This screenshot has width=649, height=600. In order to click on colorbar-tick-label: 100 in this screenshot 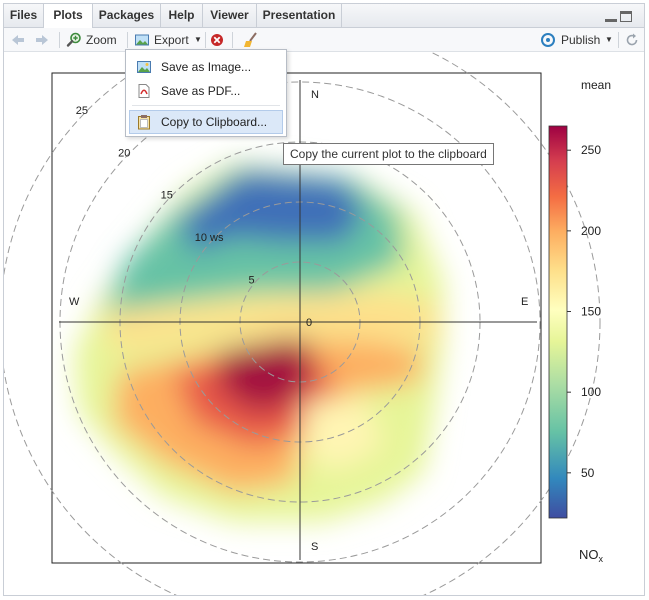, I will do `click(591, 392)`.